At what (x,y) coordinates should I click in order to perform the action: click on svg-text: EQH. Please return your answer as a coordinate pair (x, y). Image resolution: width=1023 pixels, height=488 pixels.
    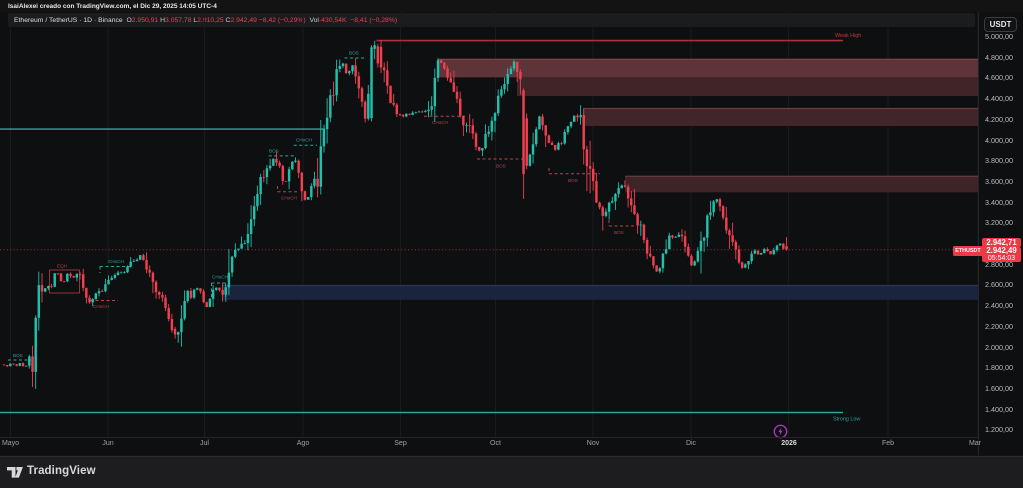
    Looking at the image, I should click on (62, 266).